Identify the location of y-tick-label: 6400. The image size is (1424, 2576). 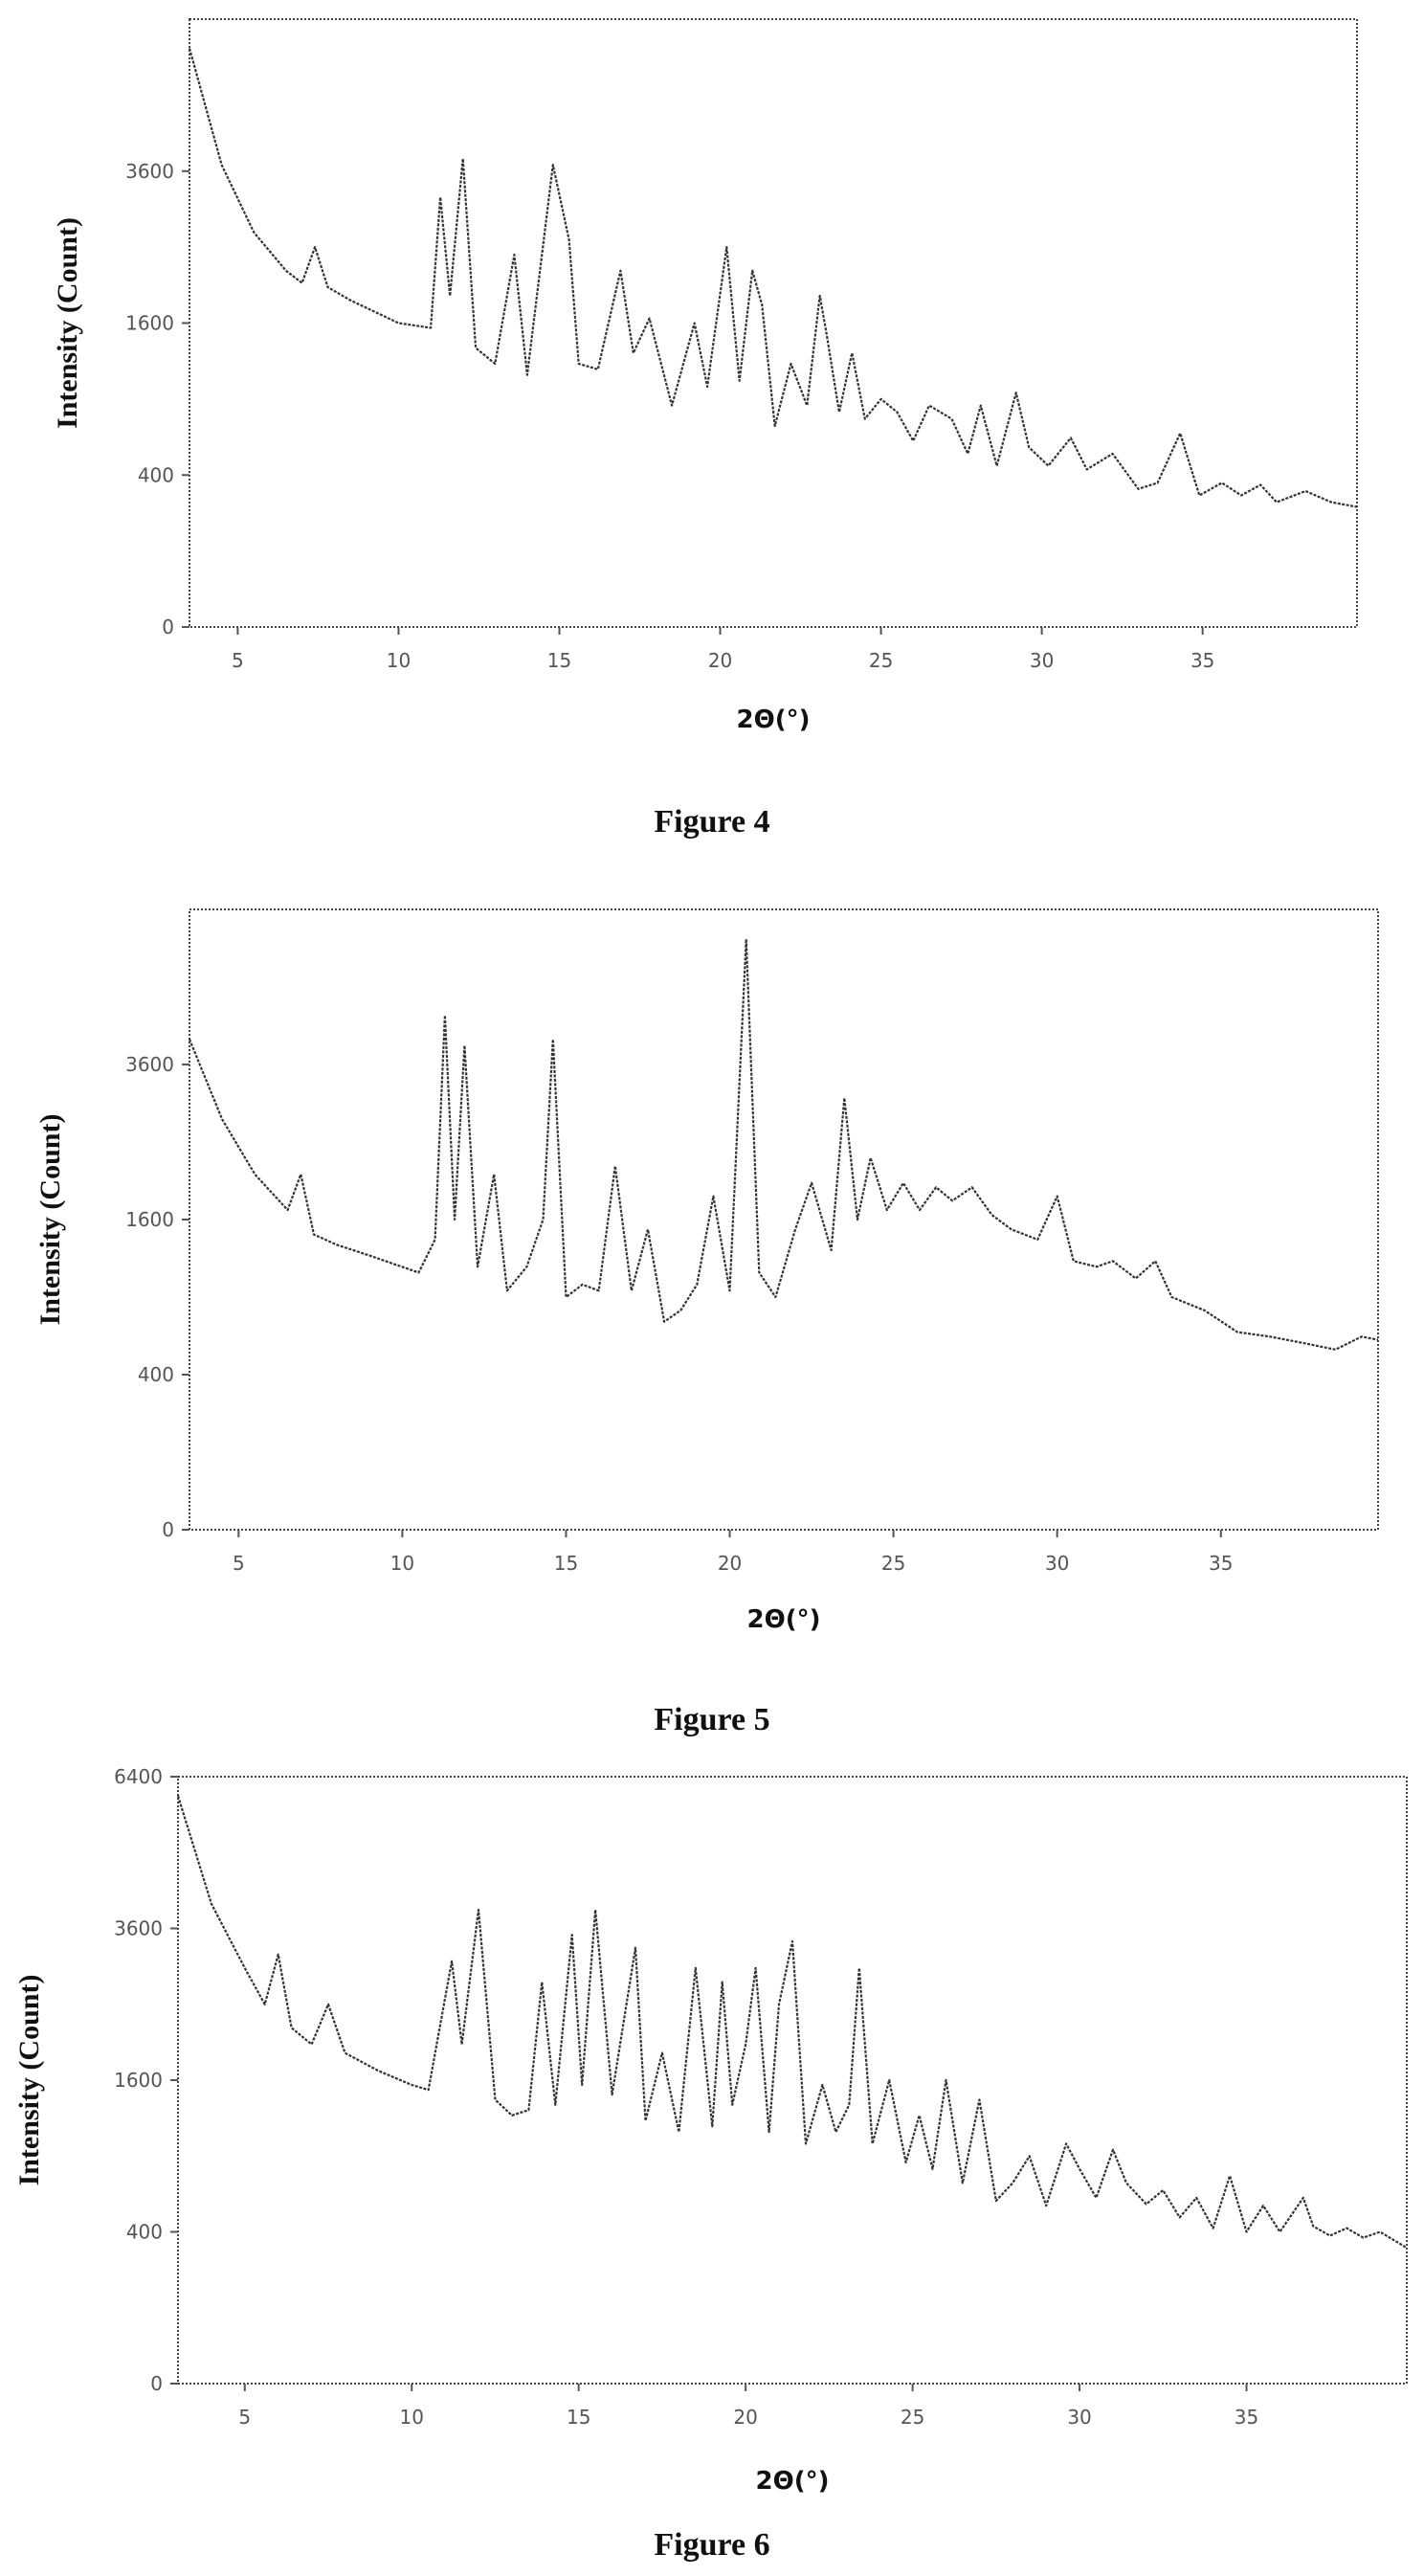
(139, 1777).